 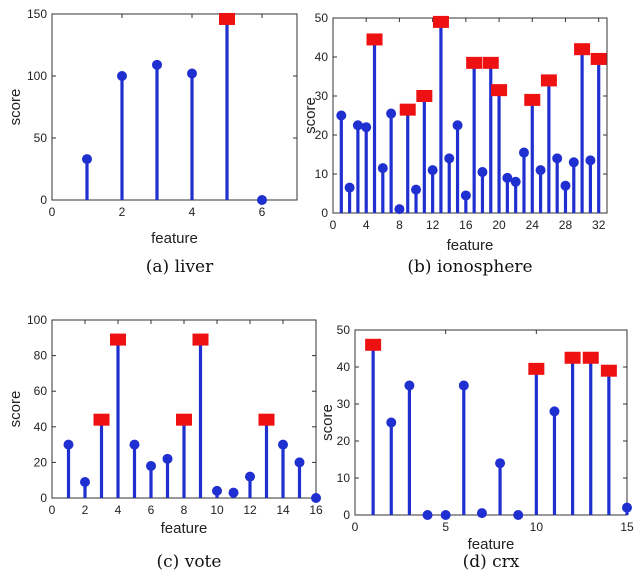 What do you see at coordinates (184, 510) in the screenshot?
I see `x-tick-label: 8` at bounding box center [184, 510].